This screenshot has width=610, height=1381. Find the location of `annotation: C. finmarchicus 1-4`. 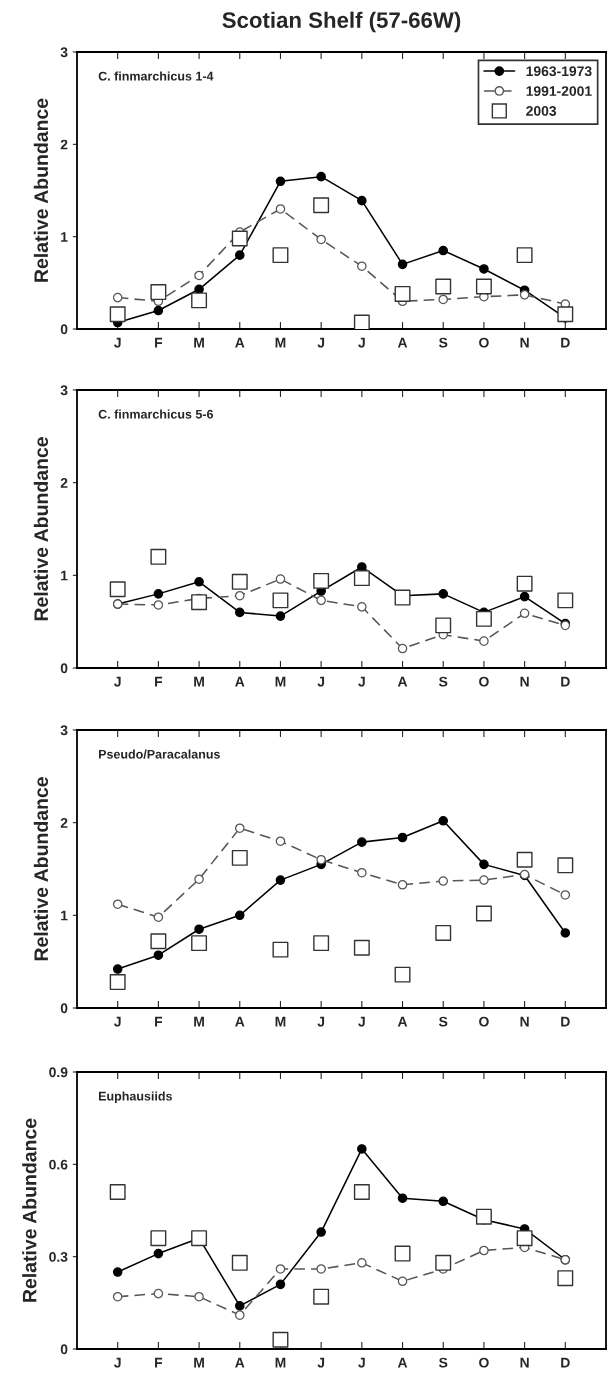

annotation: C. finmarchicus 1-4 is located at coordinates (156, 76).